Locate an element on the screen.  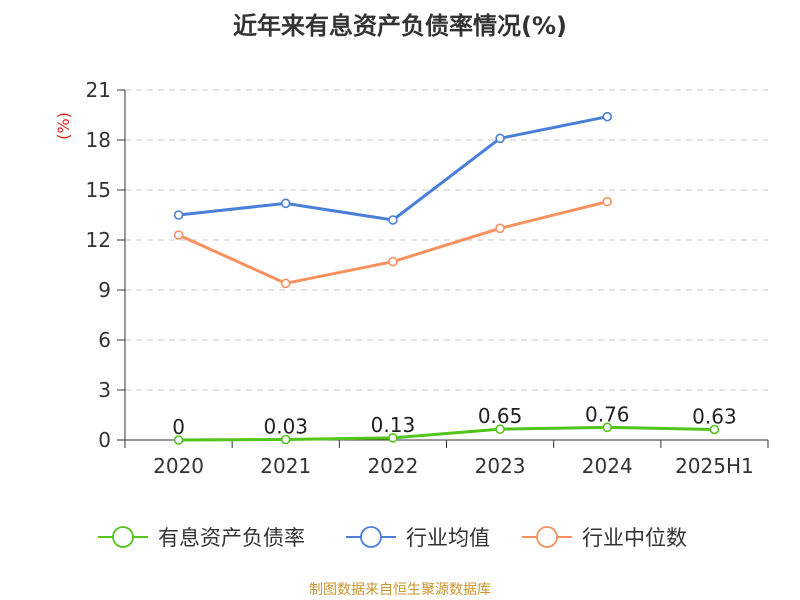
data-label: 0.65 is located at coordinates (500, 416).